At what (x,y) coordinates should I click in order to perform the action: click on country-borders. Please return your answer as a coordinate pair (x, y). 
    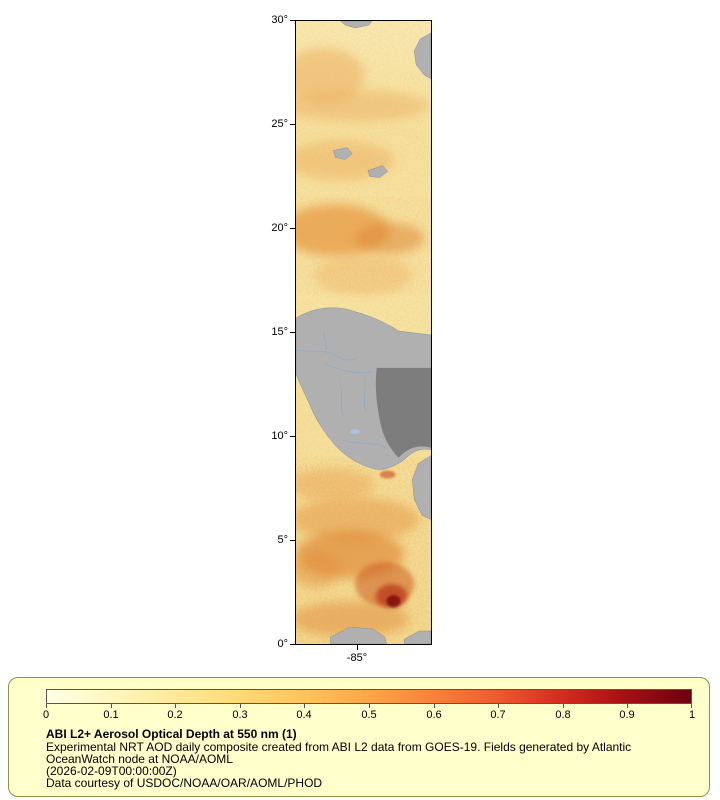
    Looking at the image, I should click on (341, 388).